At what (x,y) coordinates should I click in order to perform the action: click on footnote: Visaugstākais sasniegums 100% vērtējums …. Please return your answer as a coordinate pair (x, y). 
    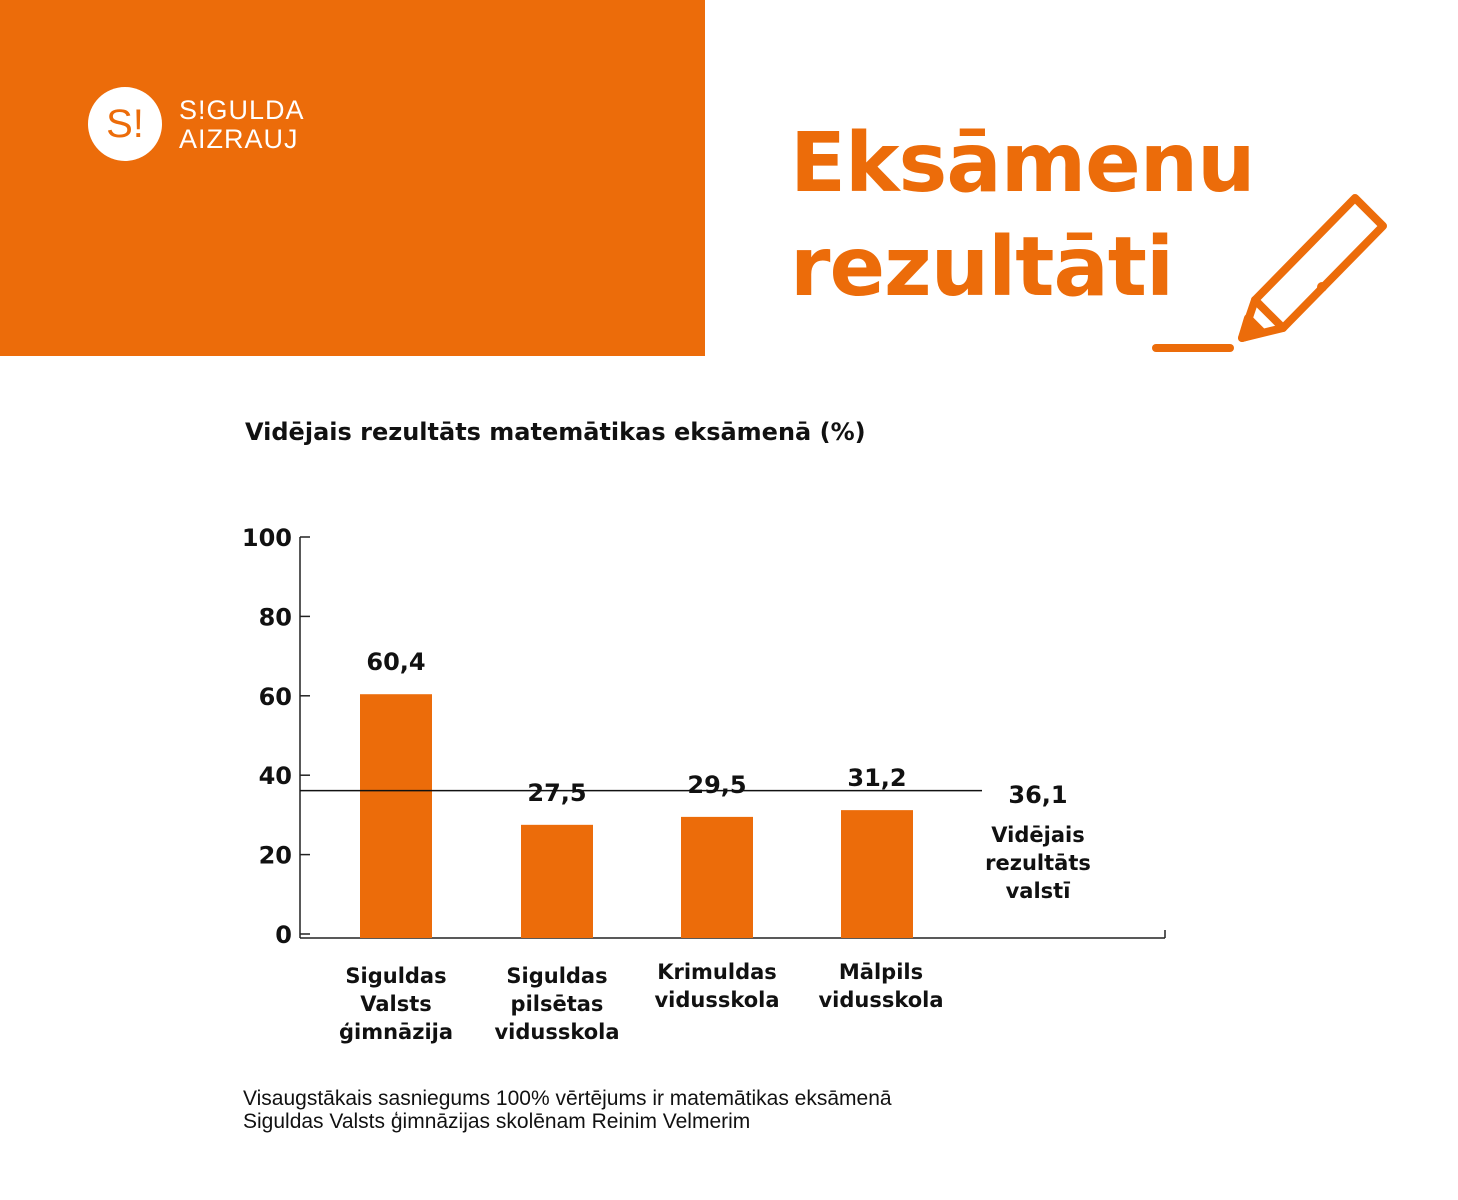
    Looking at the image, I should click on (567, 1110).